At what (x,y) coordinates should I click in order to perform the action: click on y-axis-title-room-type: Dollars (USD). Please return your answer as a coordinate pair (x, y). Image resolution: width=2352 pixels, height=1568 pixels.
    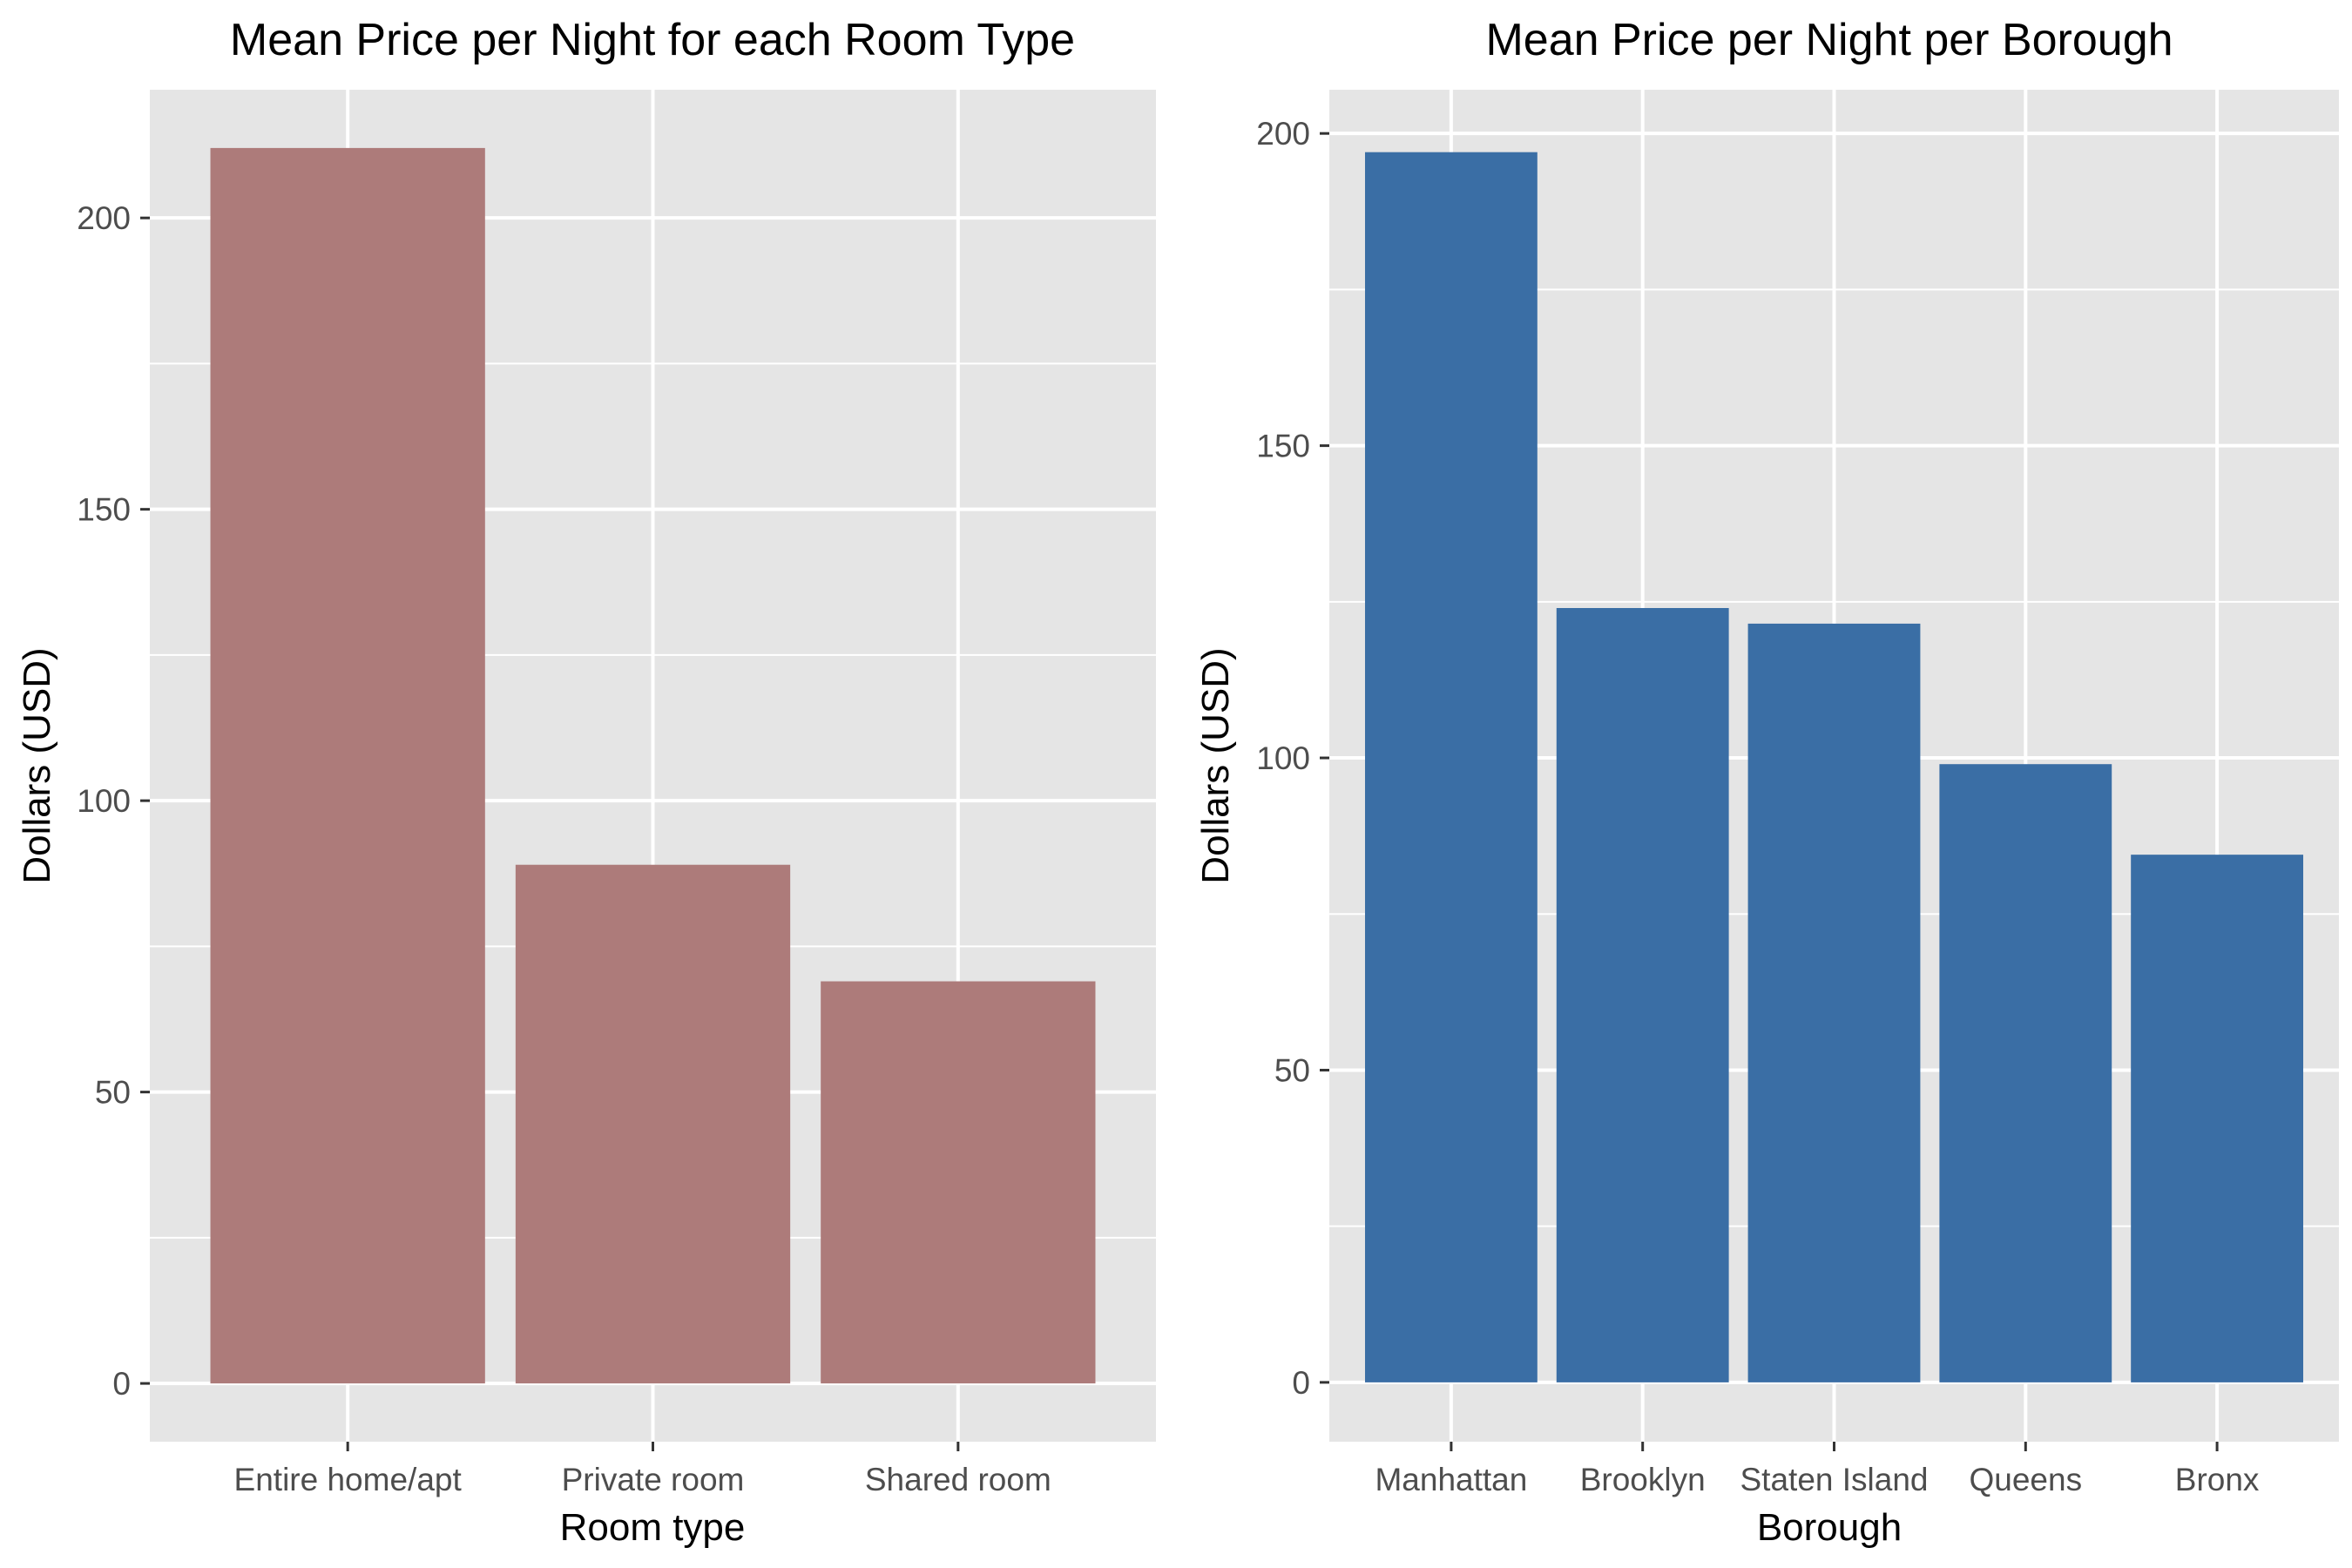
    Looking at the image, I should click on (37, 765).